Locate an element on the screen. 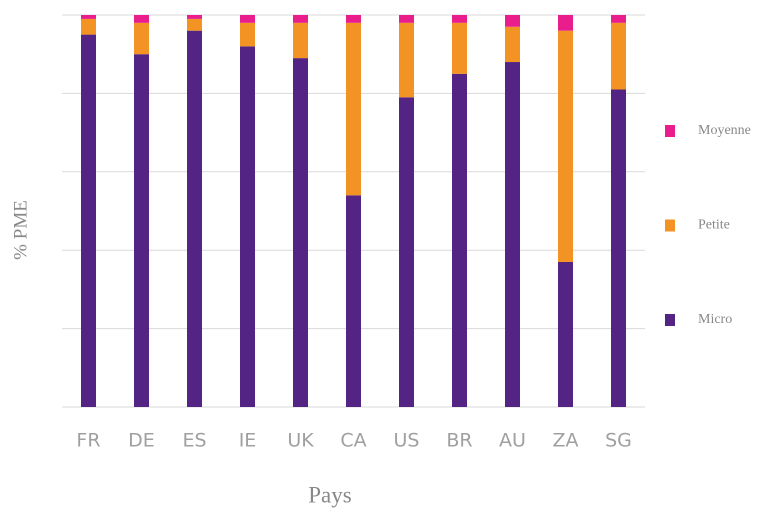  x-axis-title: Pays is located at coordinates (330, 494).